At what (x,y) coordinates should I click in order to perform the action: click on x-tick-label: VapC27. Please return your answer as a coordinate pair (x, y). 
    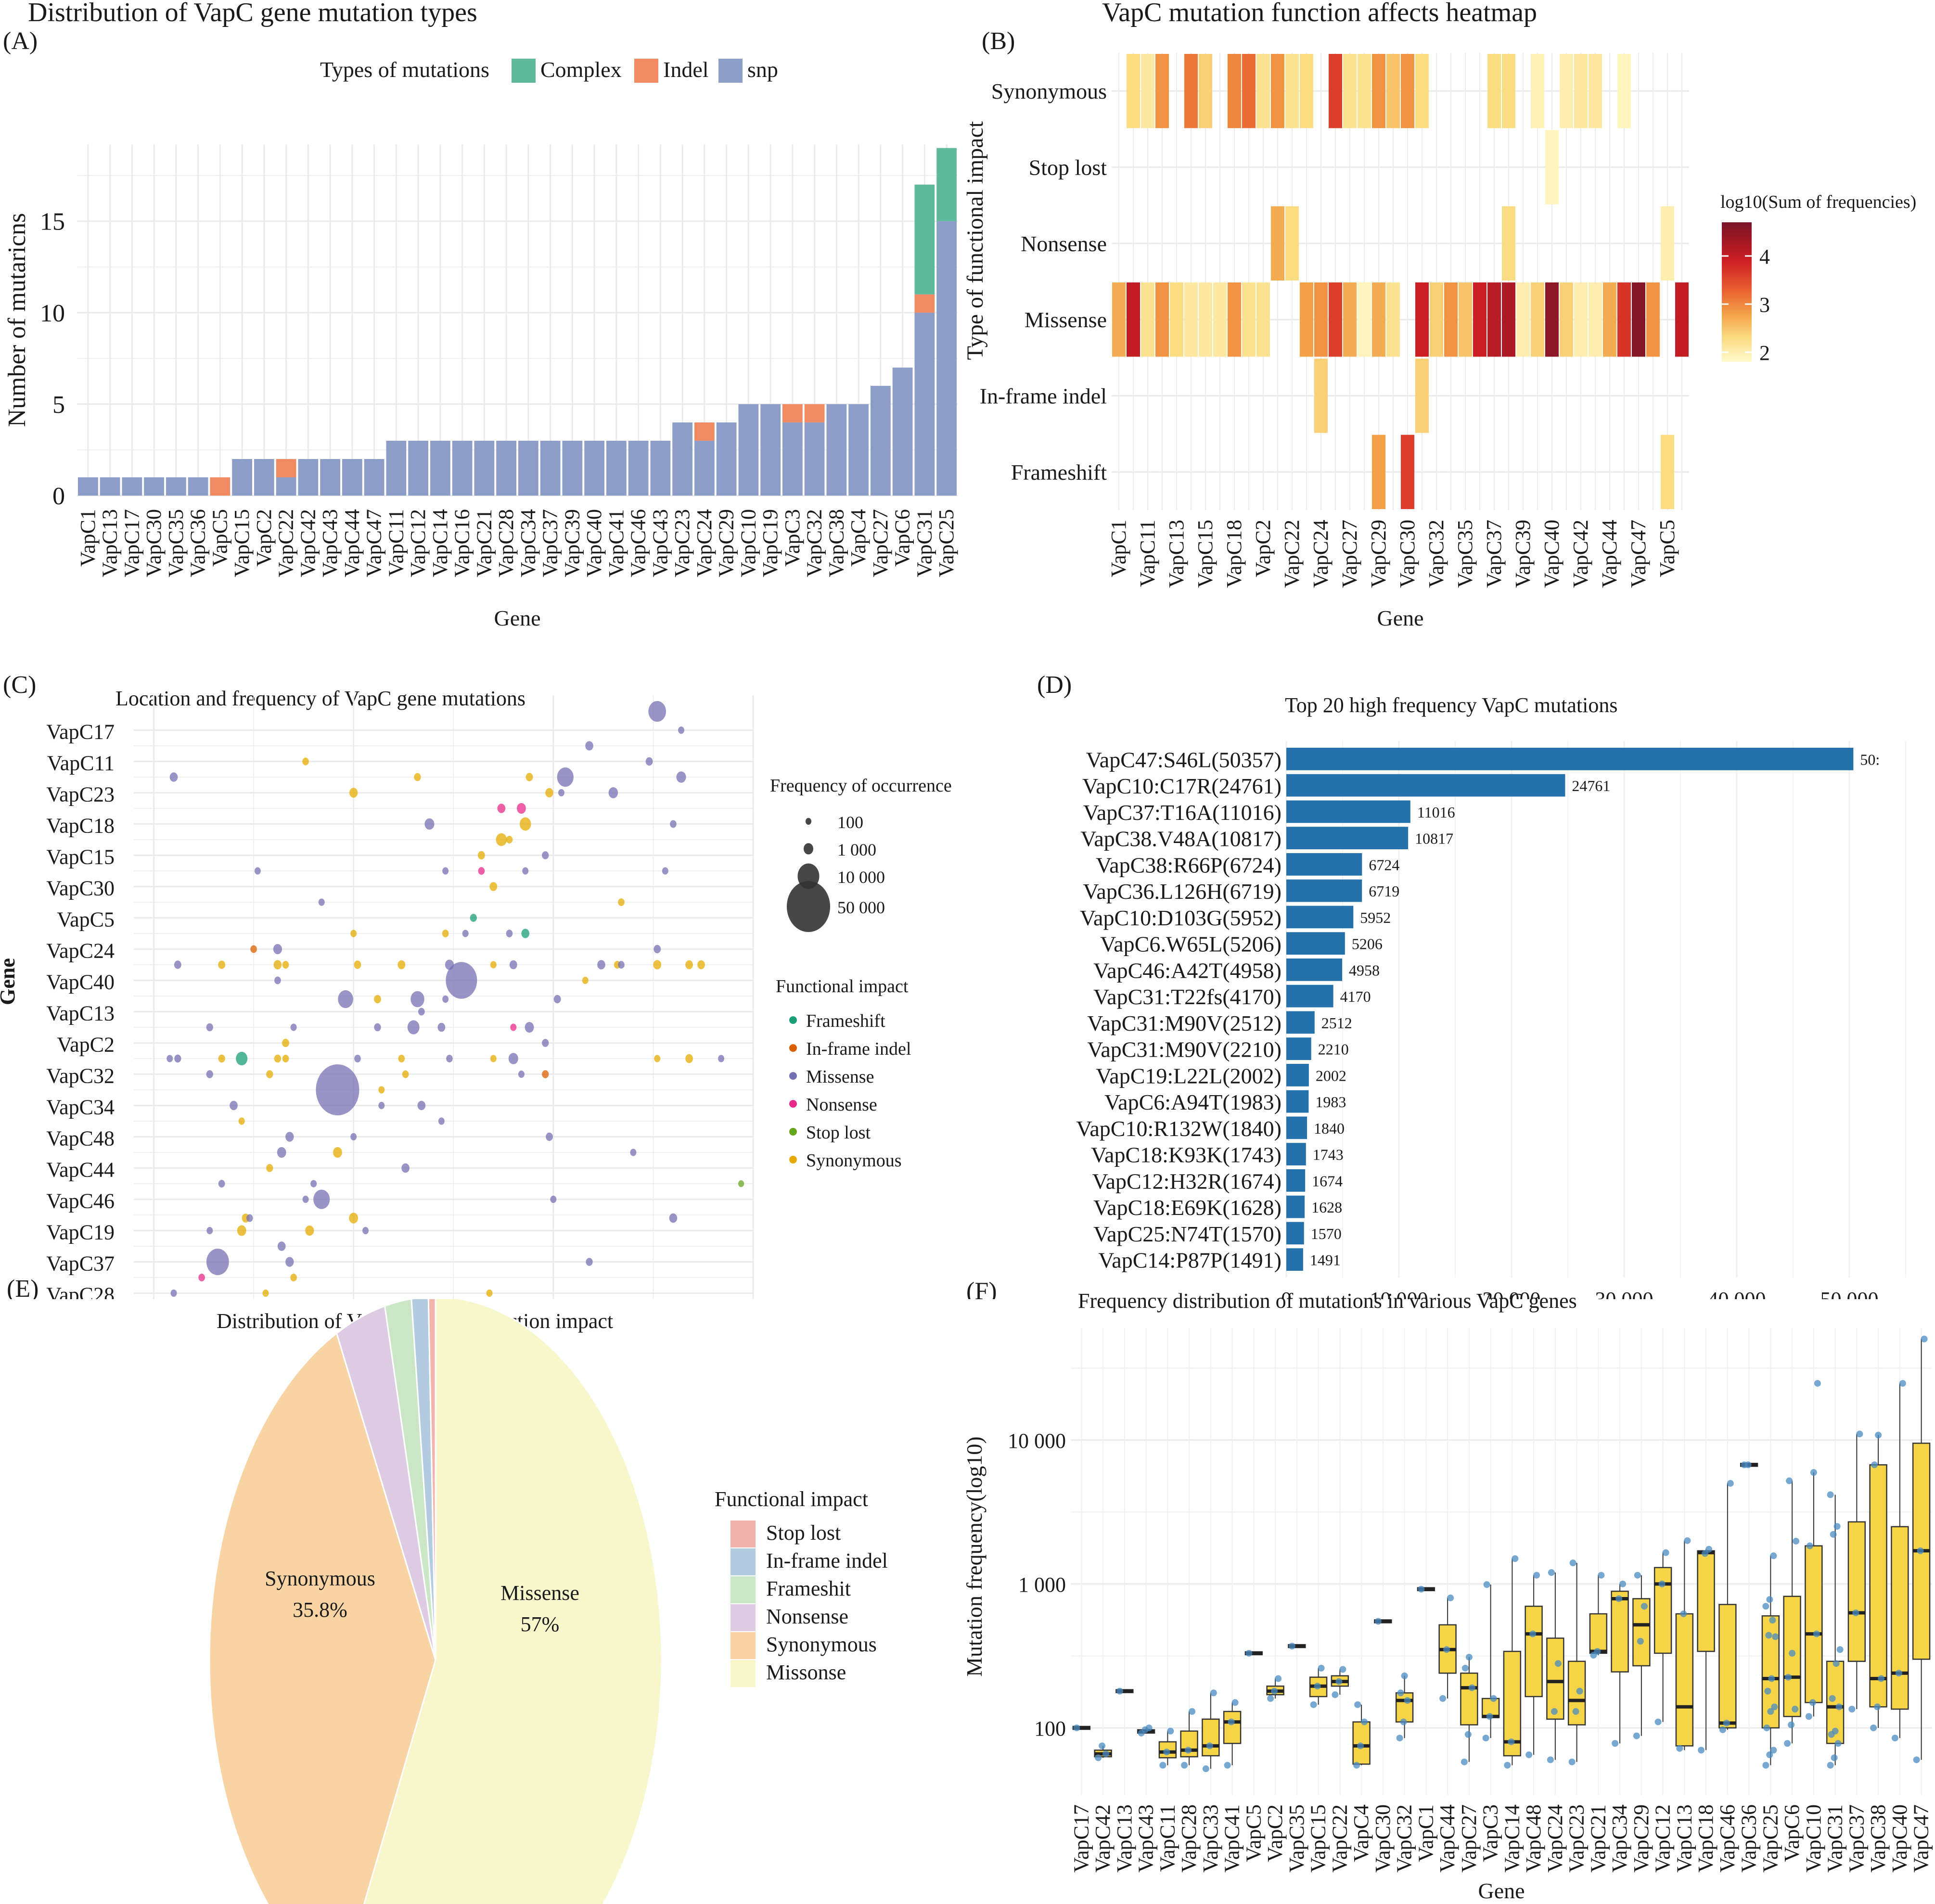
    Looking at the image, I should click on (881, 543).